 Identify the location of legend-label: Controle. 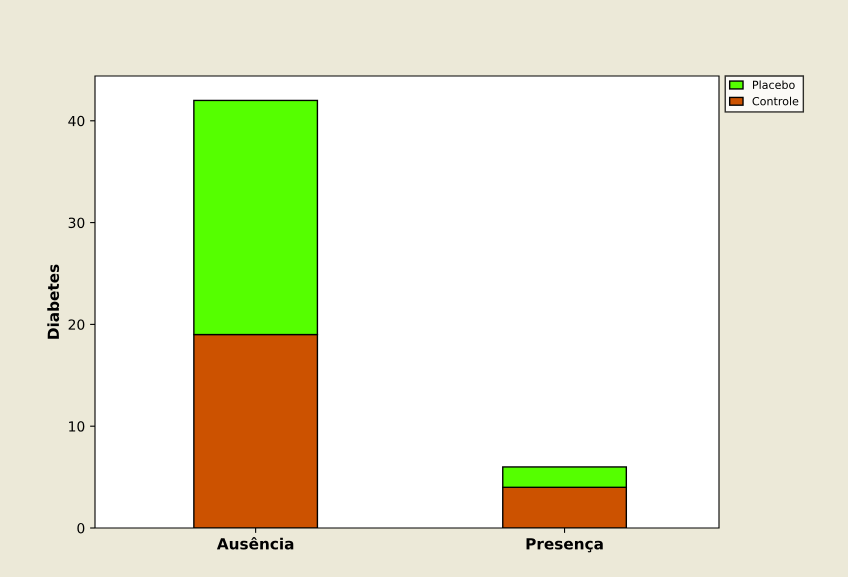
(775, 101).